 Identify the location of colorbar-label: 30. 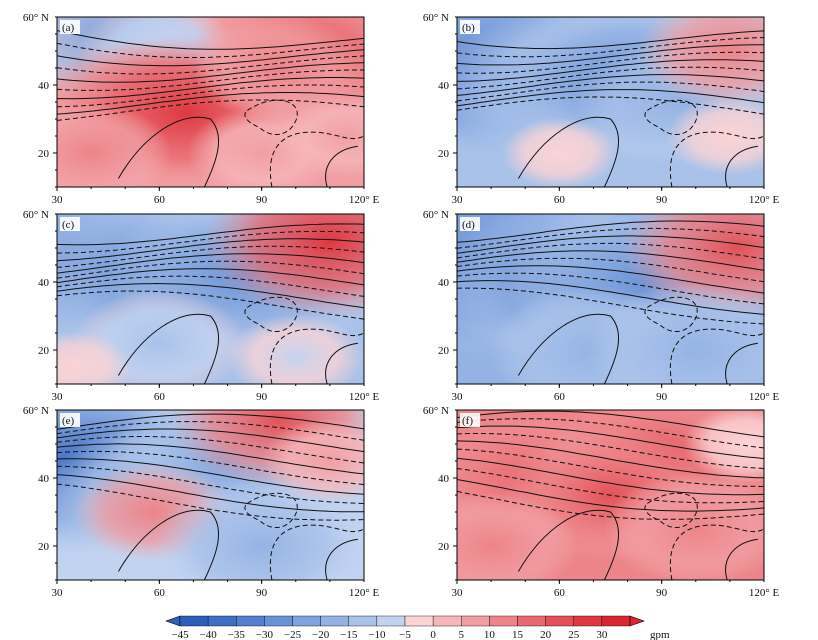
(602, 634).